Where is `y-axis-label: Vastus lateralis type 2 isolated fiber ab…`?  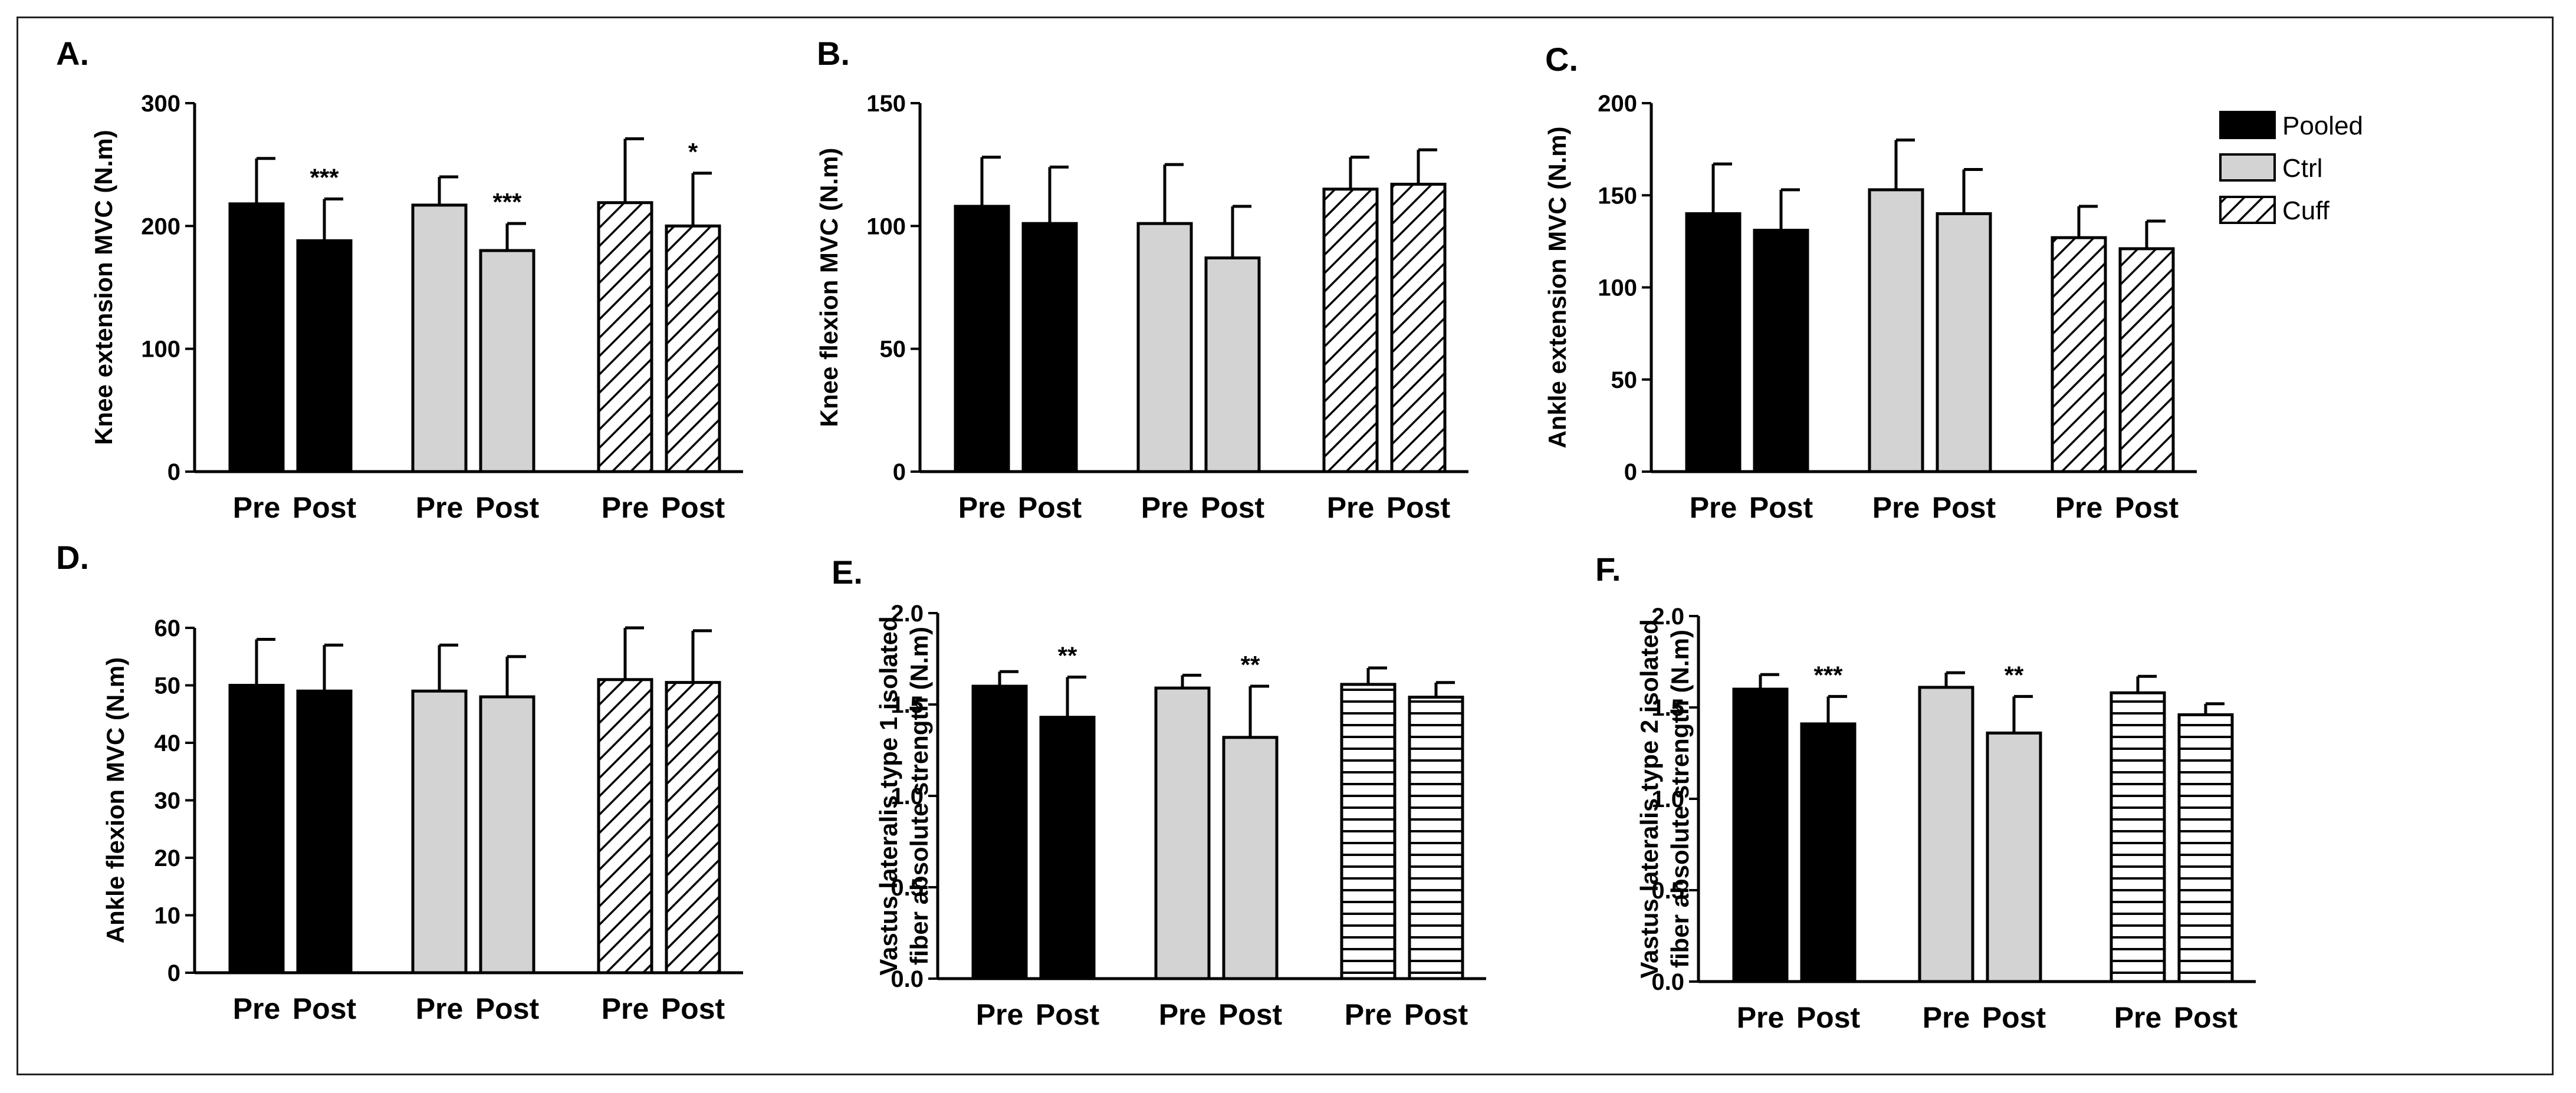 y-axis-label: Vastus lateralis type 2 isolated fiber ab… is located at coordinates (1664, 798).